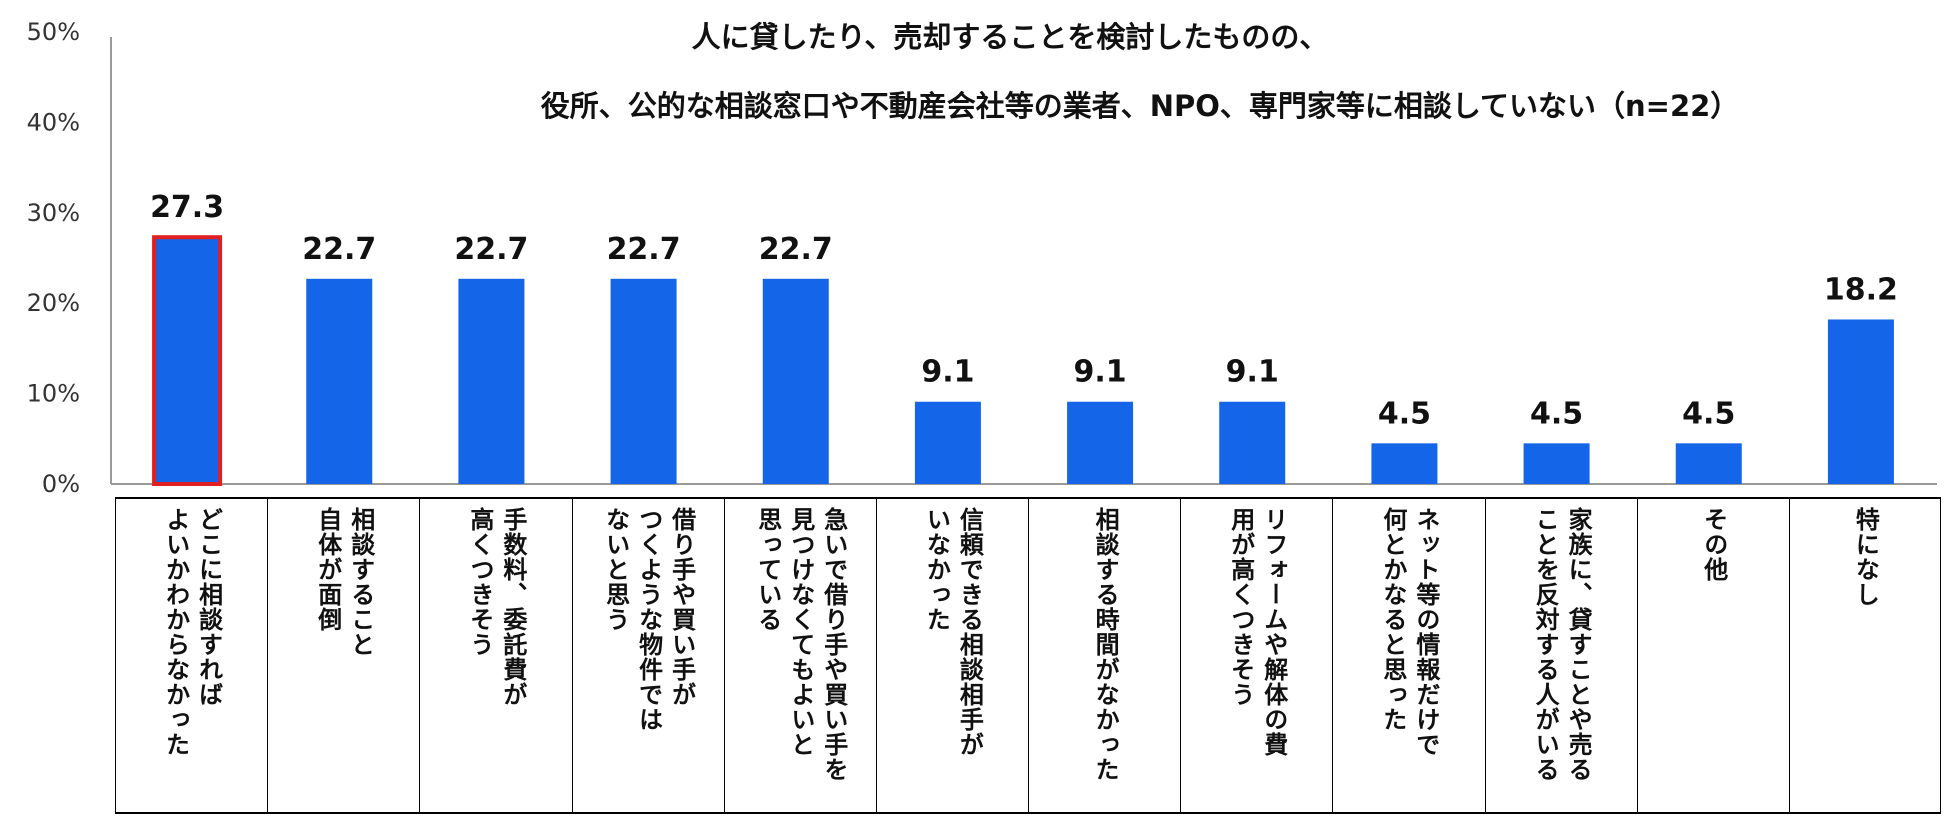 The image size is (1950, 816). I want to click on data-label: 27.3, so click(187, 207).